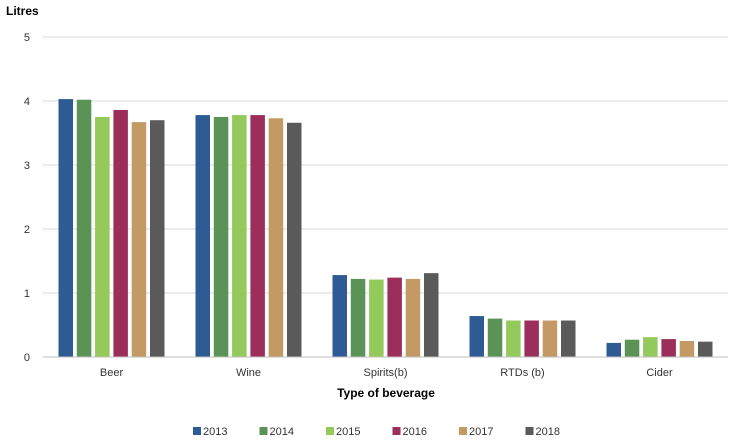  Describe the element at coordinates (396, 431) in the screenshot. I see `legend-swatch-2016` at that location.